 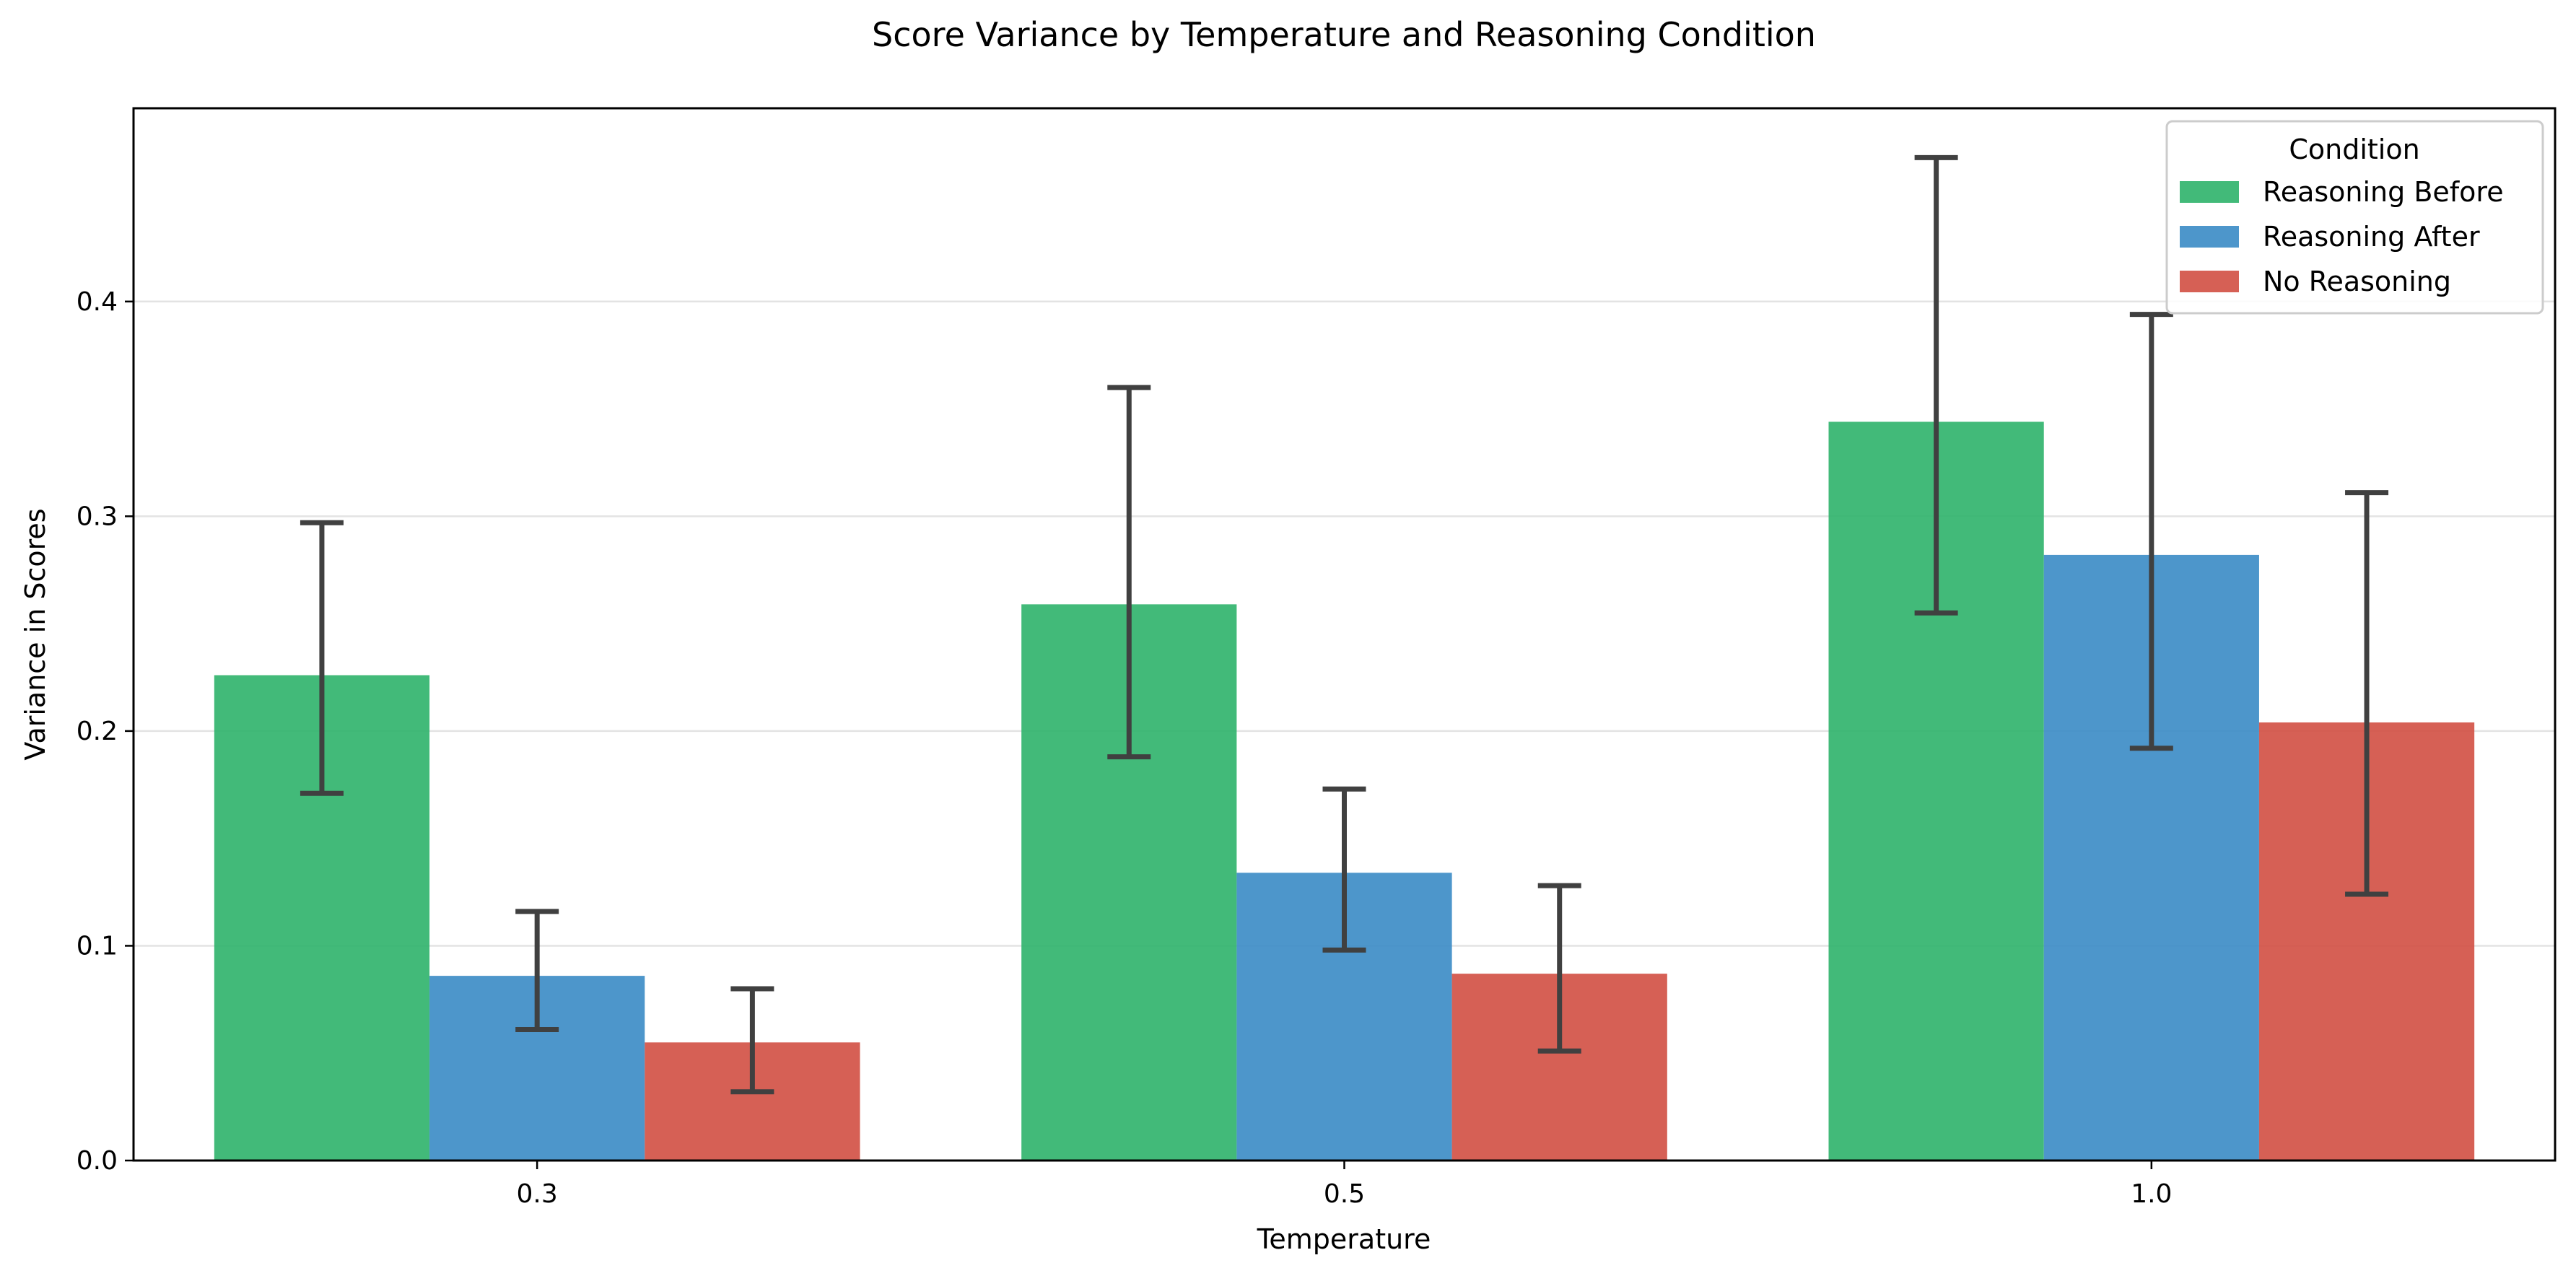 I want to click on y-tick-label: 0.3, so click(x=97, y=516).